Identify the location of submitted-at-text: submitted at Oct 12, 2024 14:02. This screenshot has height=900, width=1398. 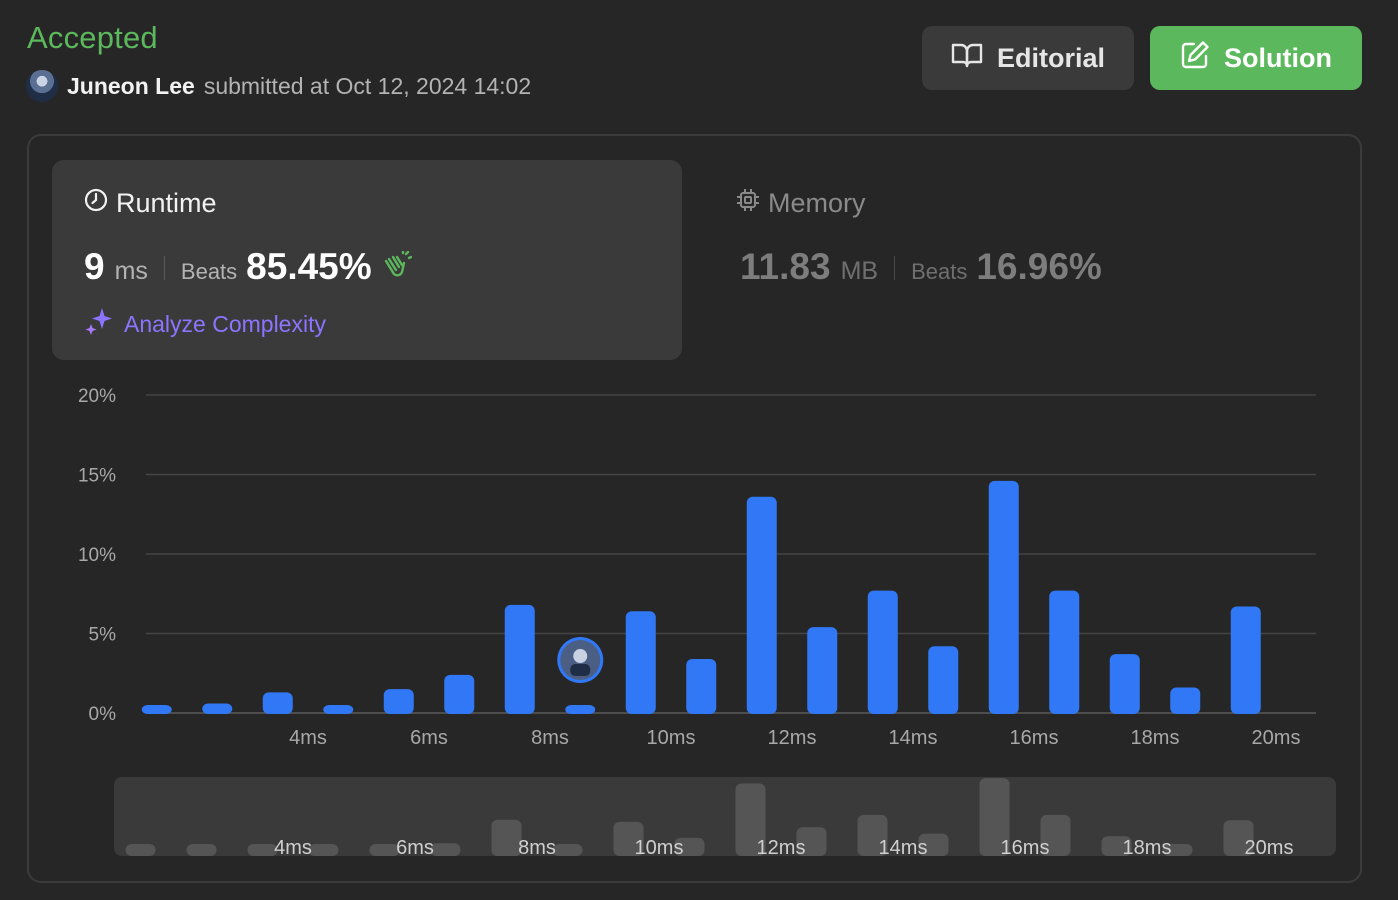
(367, 85).